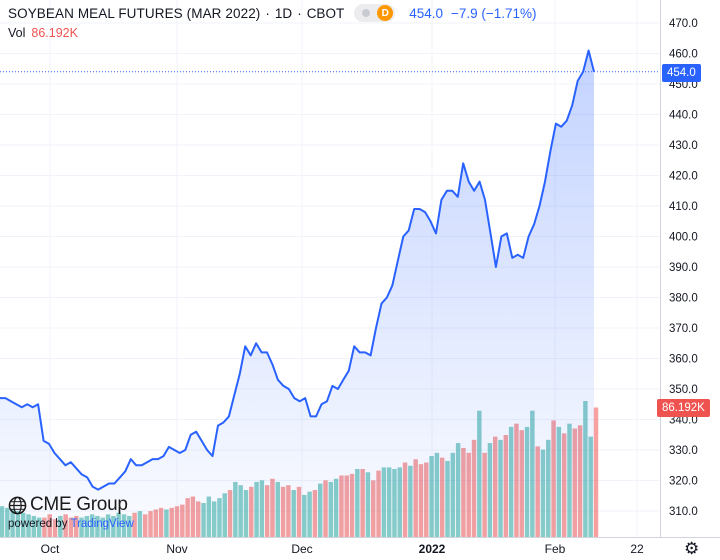  Describe the element at coordinates (283, 13) in the screenshot. I see `interval-label: 1D` at that location.